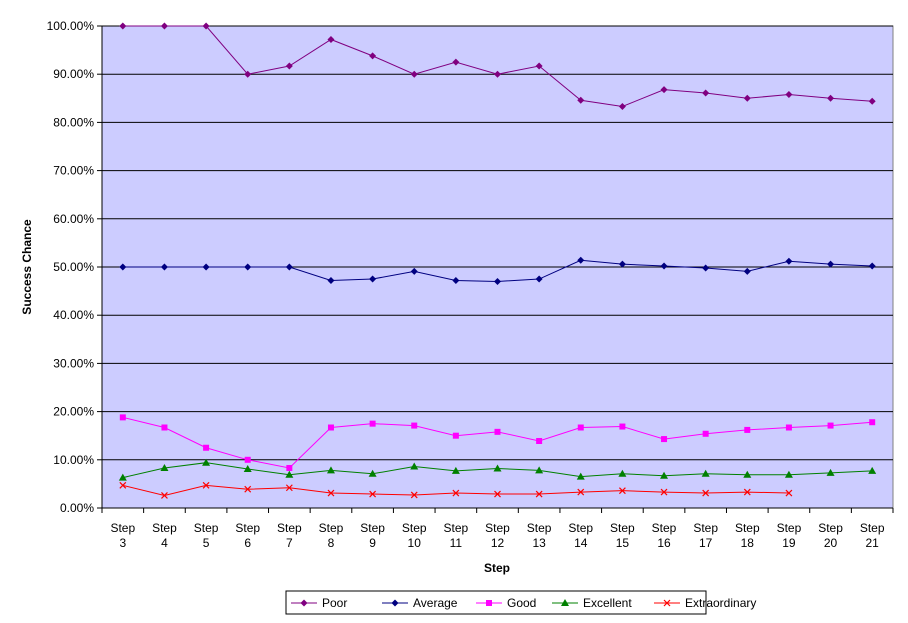 The height and width of the screenshot is (623, 908). I want to click on x-tick-label: Step 18, so click(747, 535).